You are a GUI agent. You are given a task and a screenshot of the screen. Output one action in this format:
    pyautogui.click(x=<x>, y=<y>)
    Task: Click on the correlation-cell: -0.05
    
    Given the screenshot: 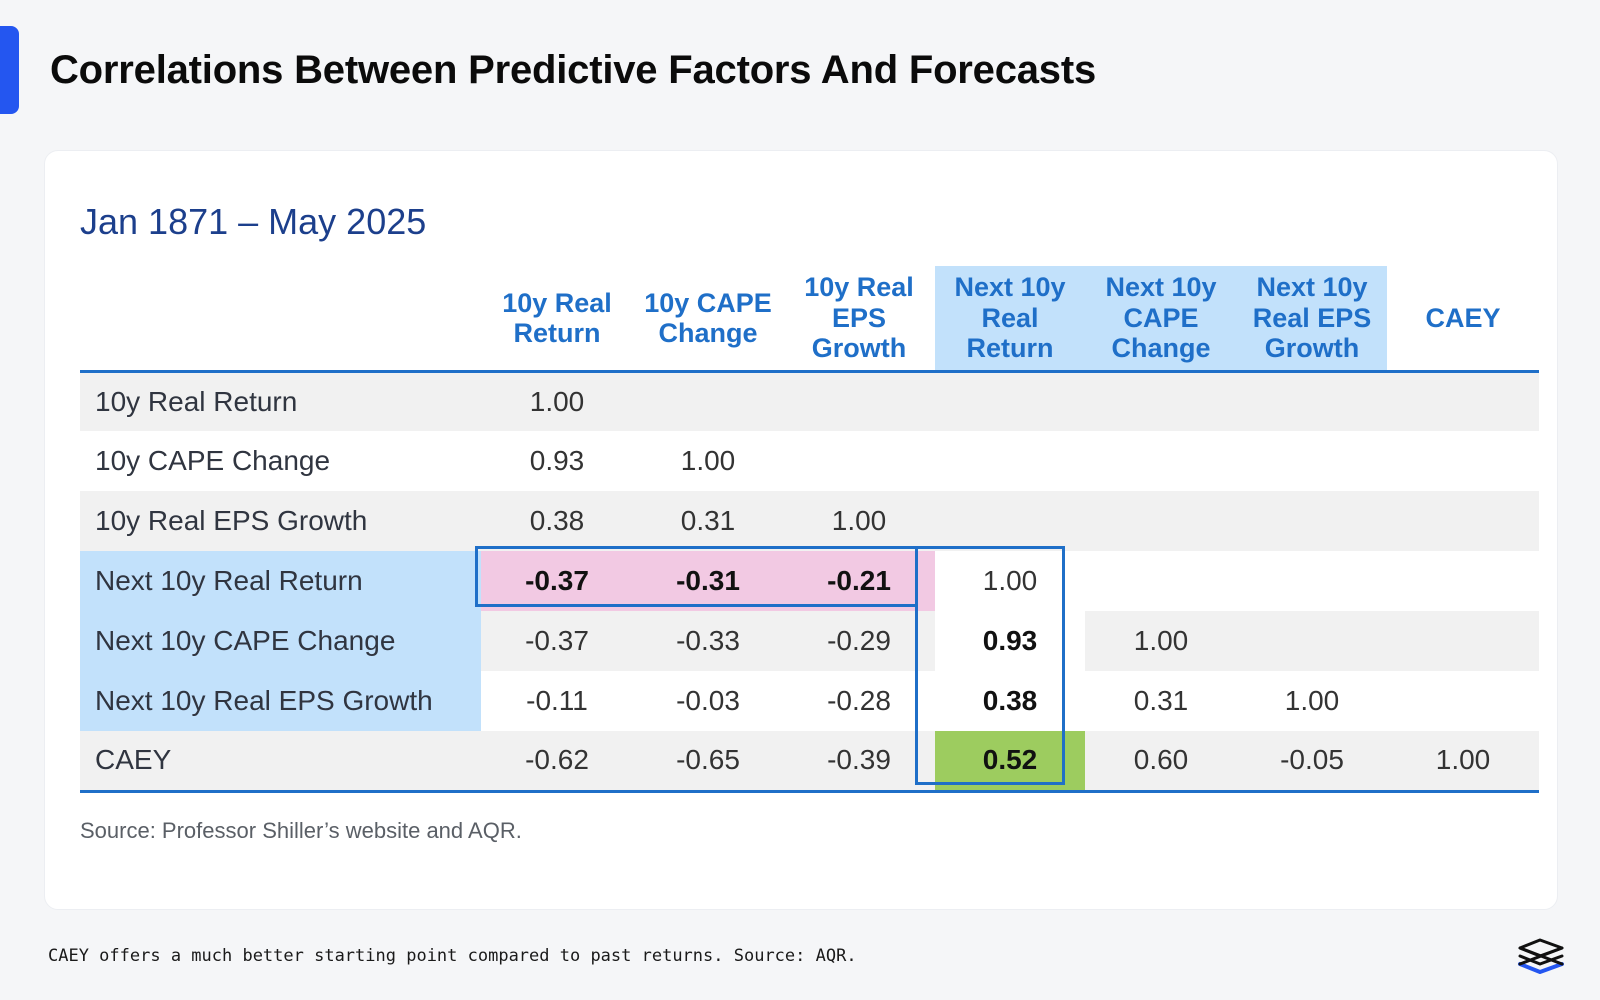 What is the action you would take?
    pyautogui.click(x=1312, y=762)
    